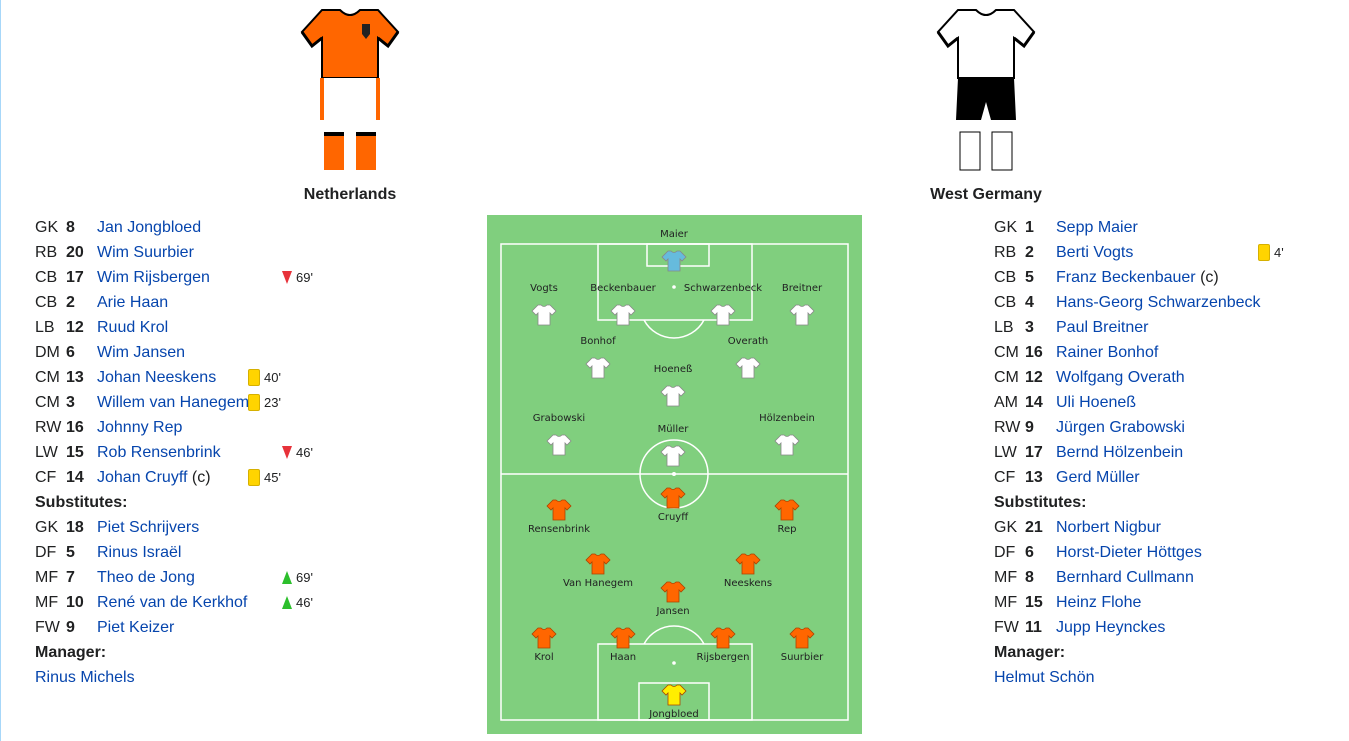 Image resolution: width=1349 pixels, height=741 pixels. I want to click on player-name-link: Wim Rijsbergen, so click(153, 277).